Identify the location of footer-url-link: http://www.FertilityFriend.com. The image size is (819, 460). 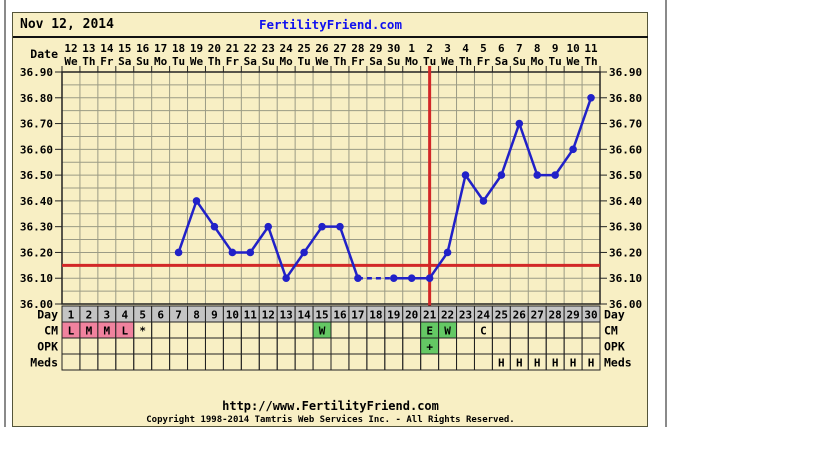
(330, 406).